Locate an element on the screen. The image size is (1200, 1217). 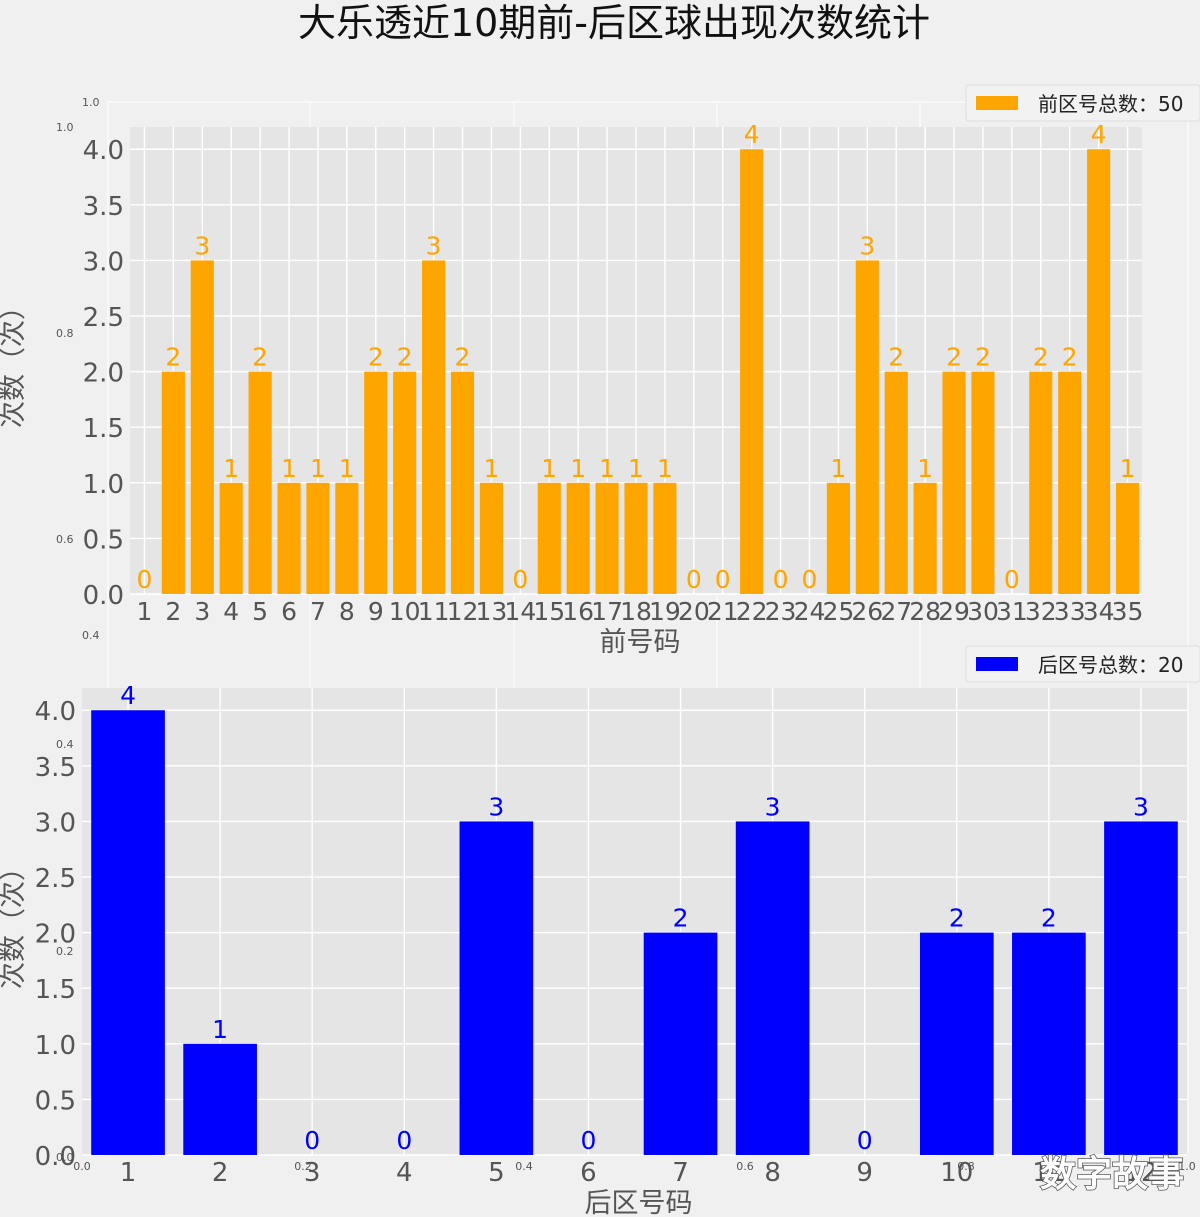
x-axis-label: 前号码 is located at coordinates (640, 642).